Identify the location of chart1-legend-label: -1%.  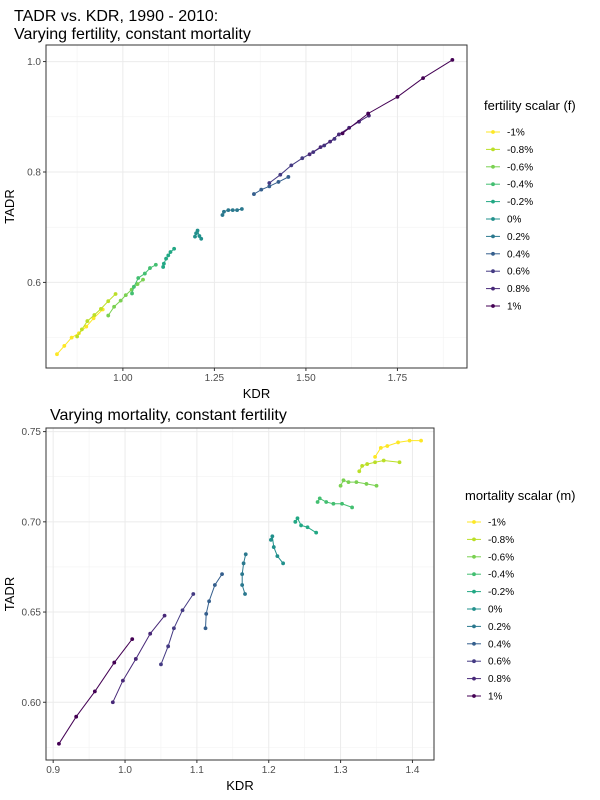
(516, 133).